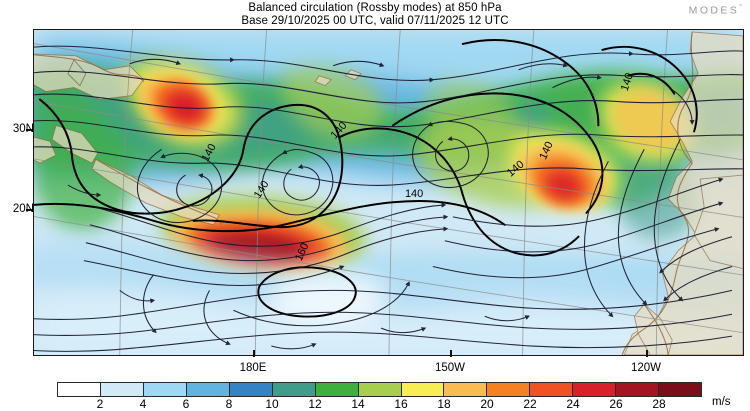 This screenshot has height=411, width=750. What do you see at coordinates (315, 404) in the screenshot?
I see `colorbar-tick-12: 12` at bounding box center [315, 404].